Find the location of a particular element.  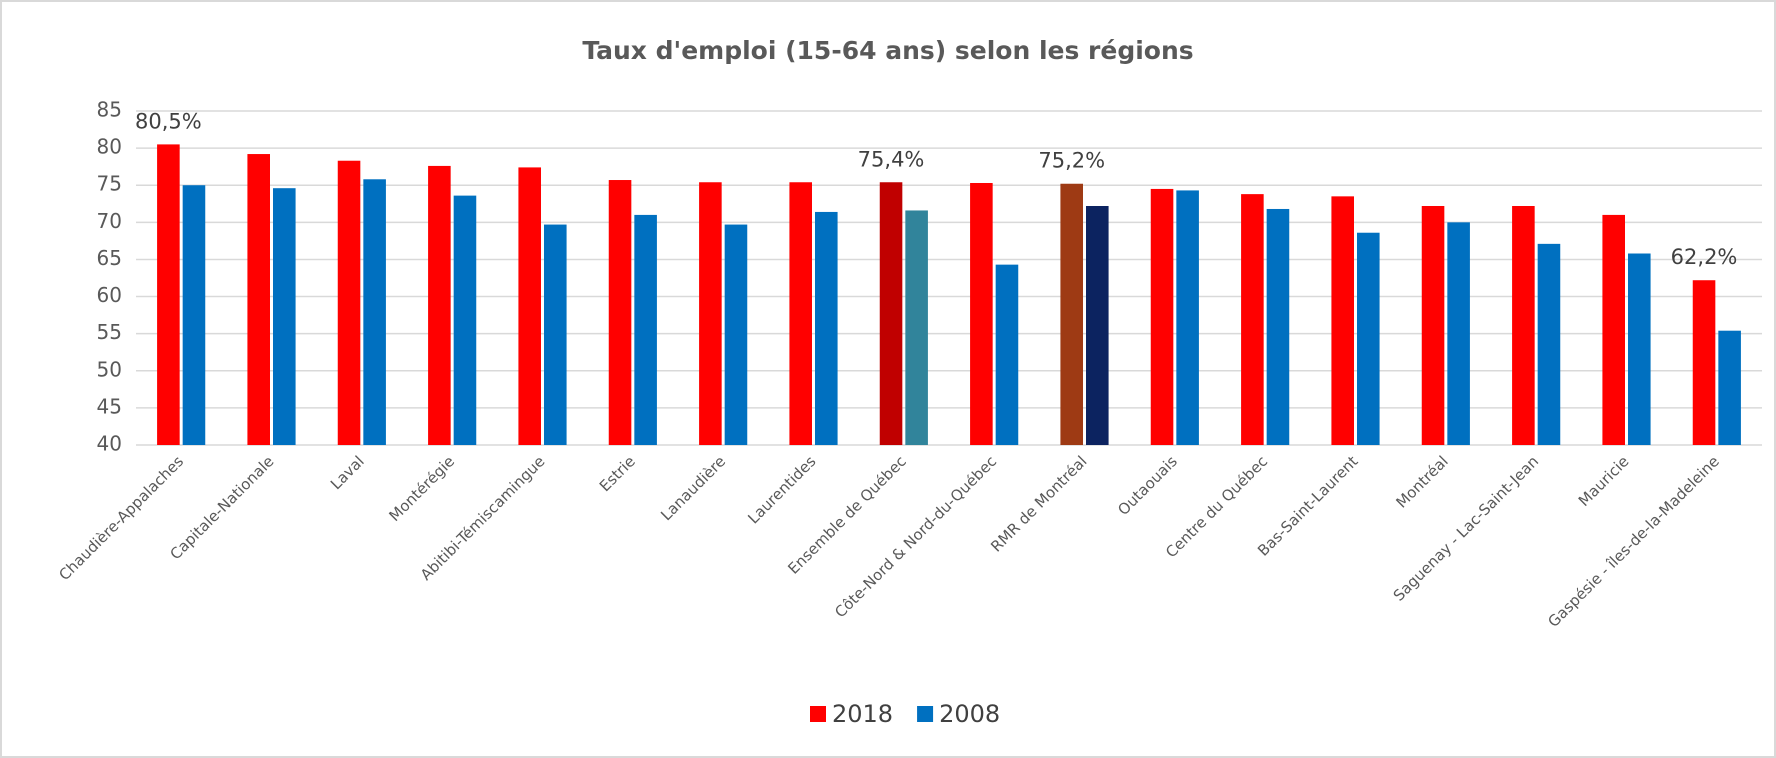

legend-label: 2008 is located at coordinates (969, 714).